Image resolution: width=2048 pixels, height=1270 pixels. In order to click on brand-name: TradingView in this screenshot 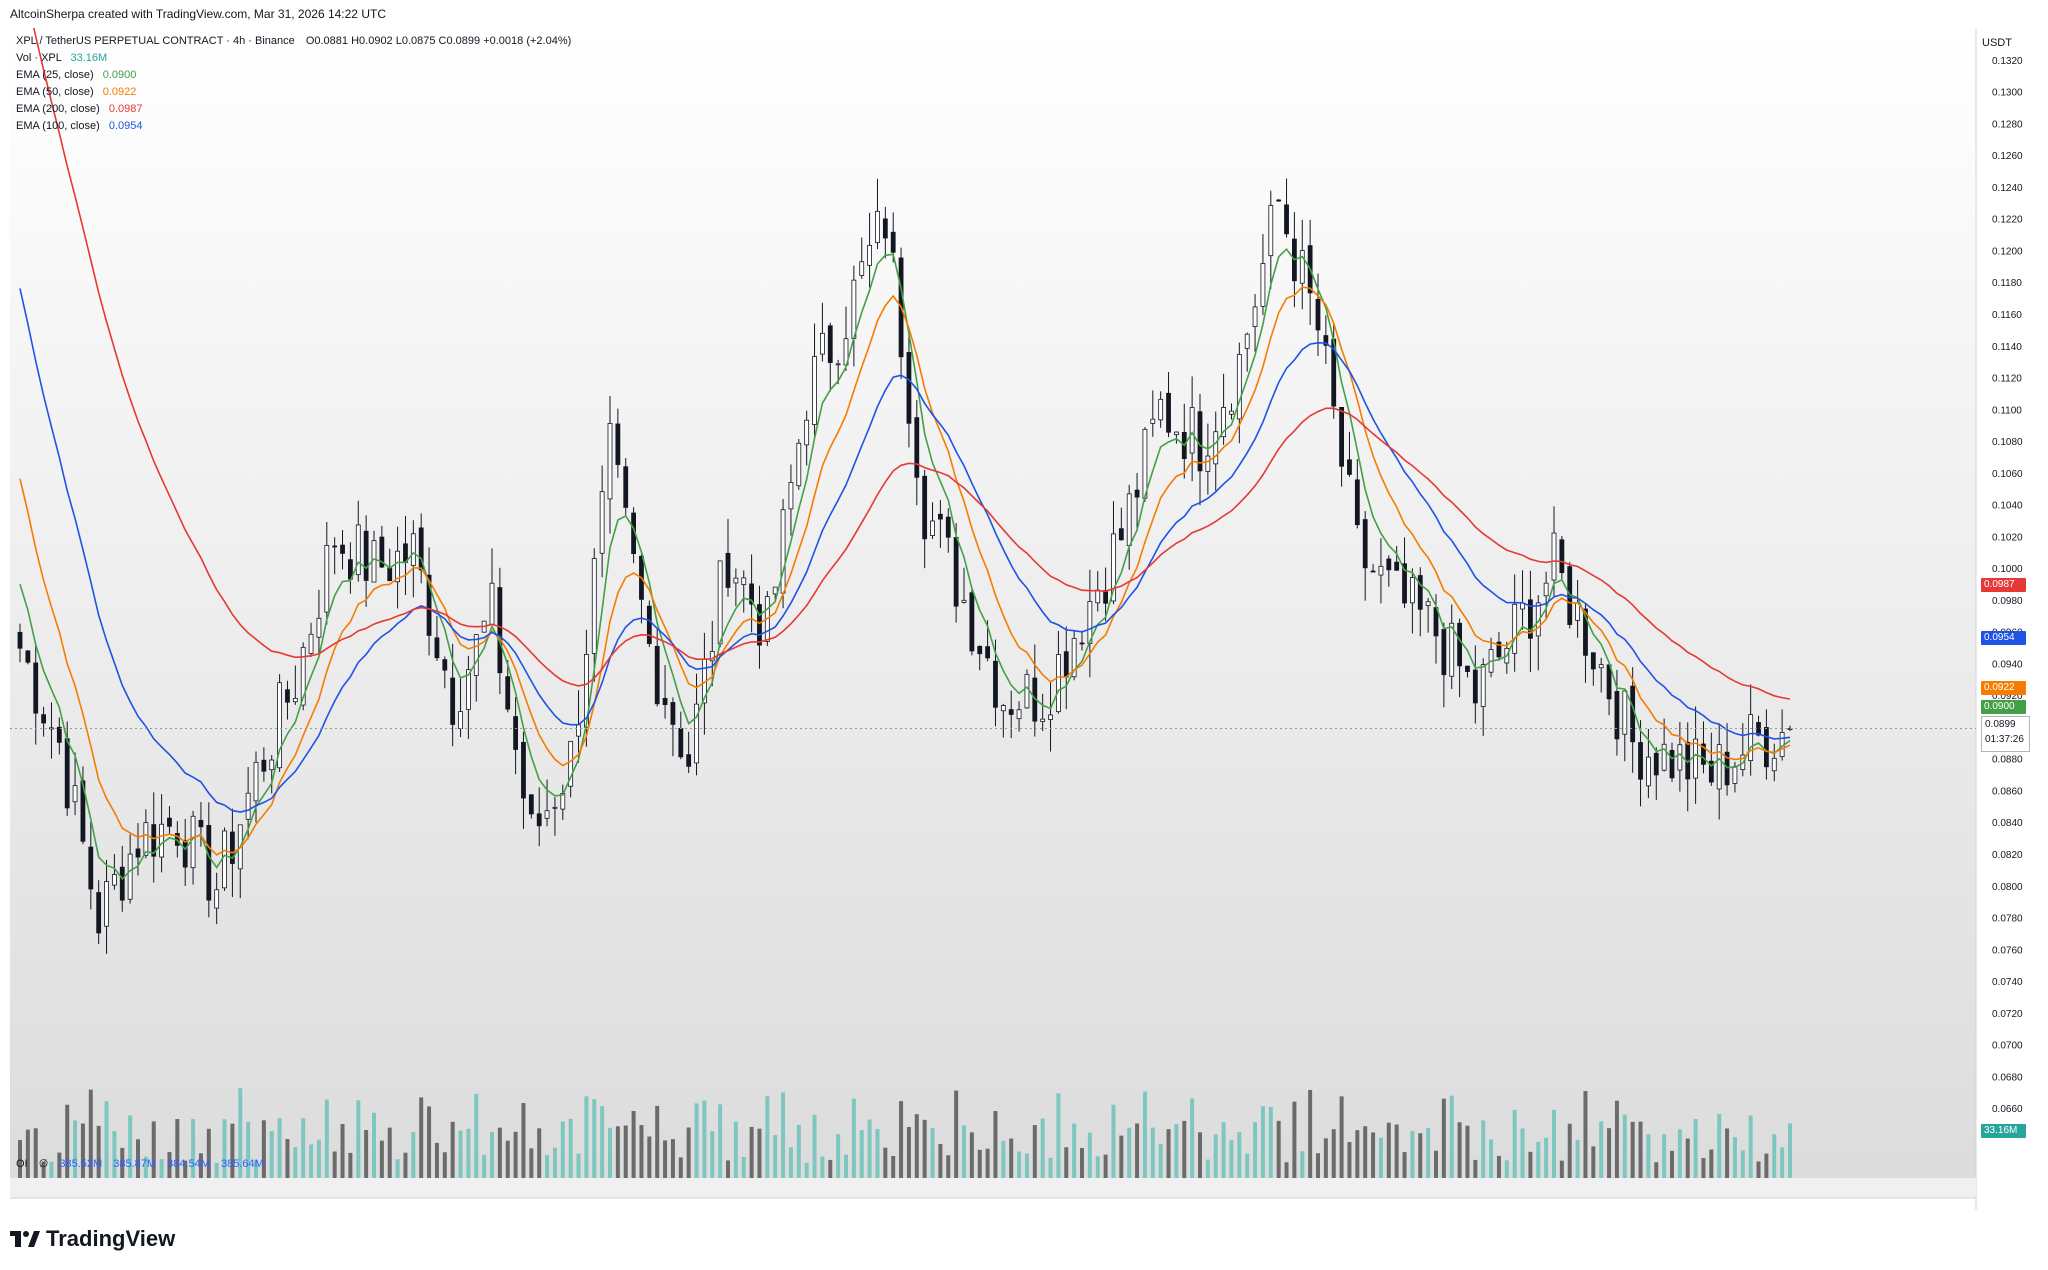, I will do `click(111, 1238)`.